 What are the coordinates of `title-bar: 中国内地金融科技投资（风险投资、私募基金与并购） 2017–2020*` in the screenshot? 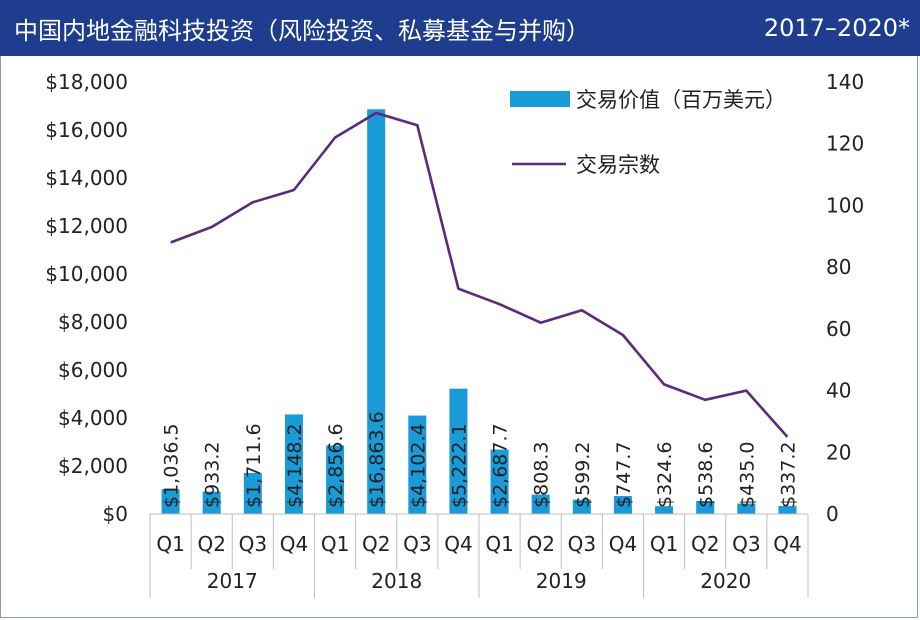 It's located at (460, 28).